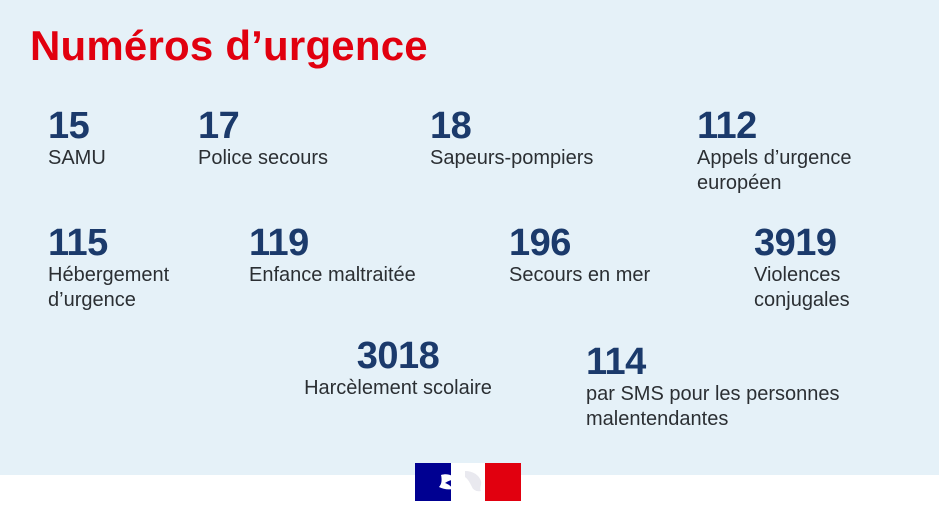 The image size is (939, 508). What do you see at coordinates (512, 158) in the screenshot?
I see `emergency-label: Sapeurs-pompiers` at bounding box center [512, 158].